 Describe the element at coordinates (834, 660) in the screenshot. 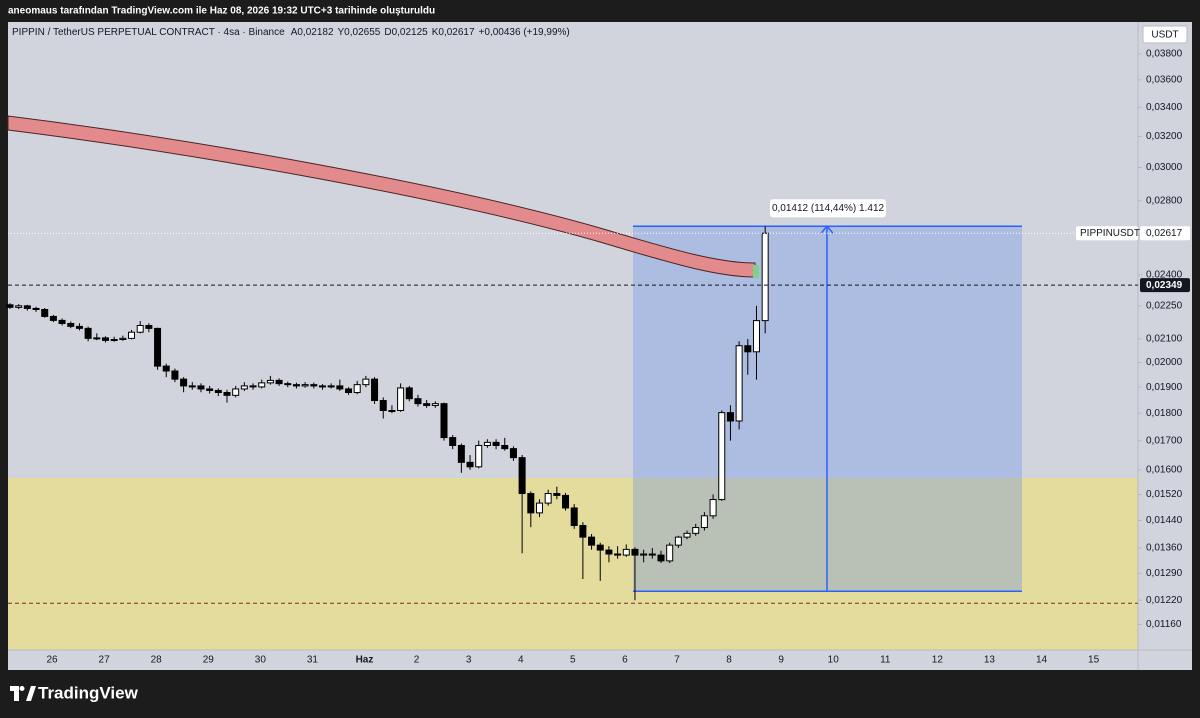

I see `x-tick-label: 10` at that location.